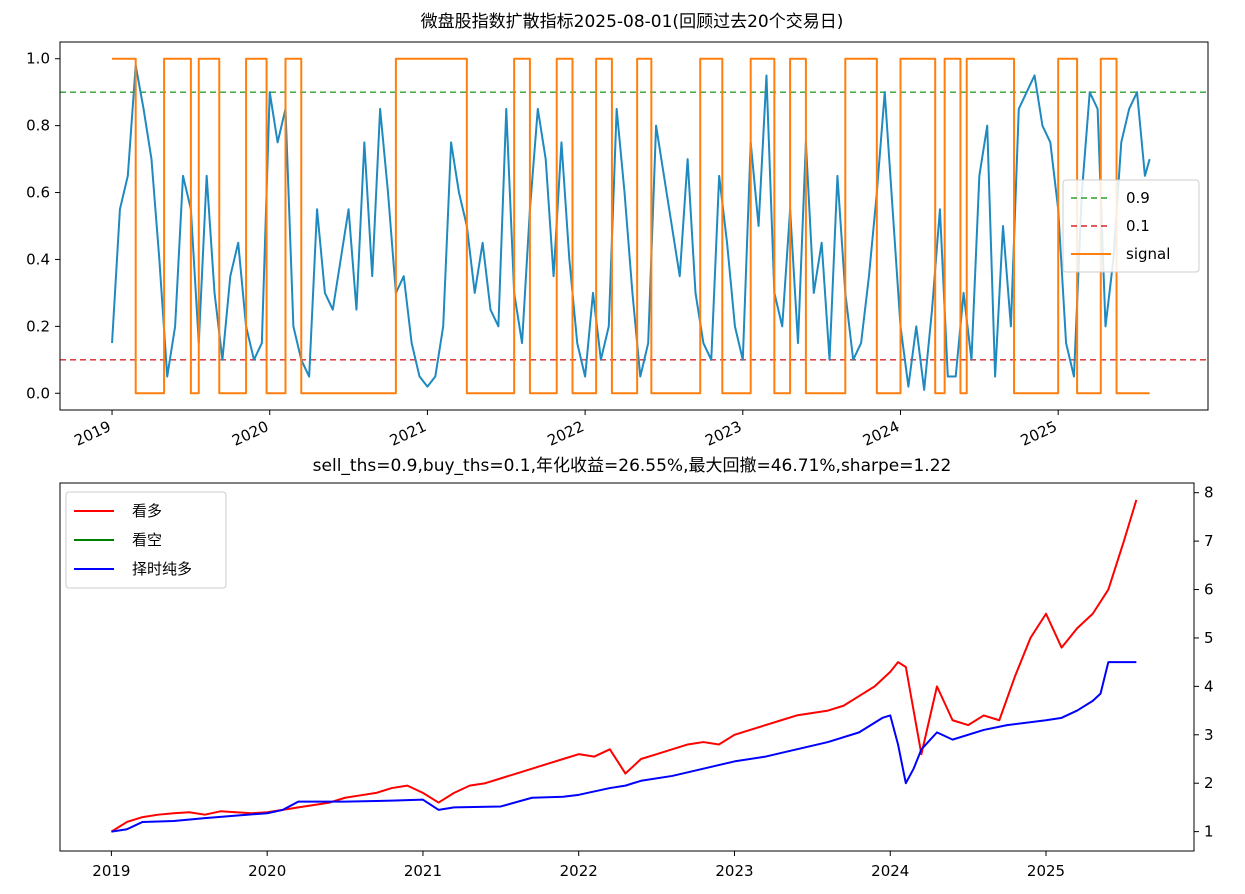  Describe the element at coordinates (632, 22) in the screenshot. I see `top-chart-title: 微盘股指数扩散指标2025-08-01(回顾过去20个交易日)` at that location.